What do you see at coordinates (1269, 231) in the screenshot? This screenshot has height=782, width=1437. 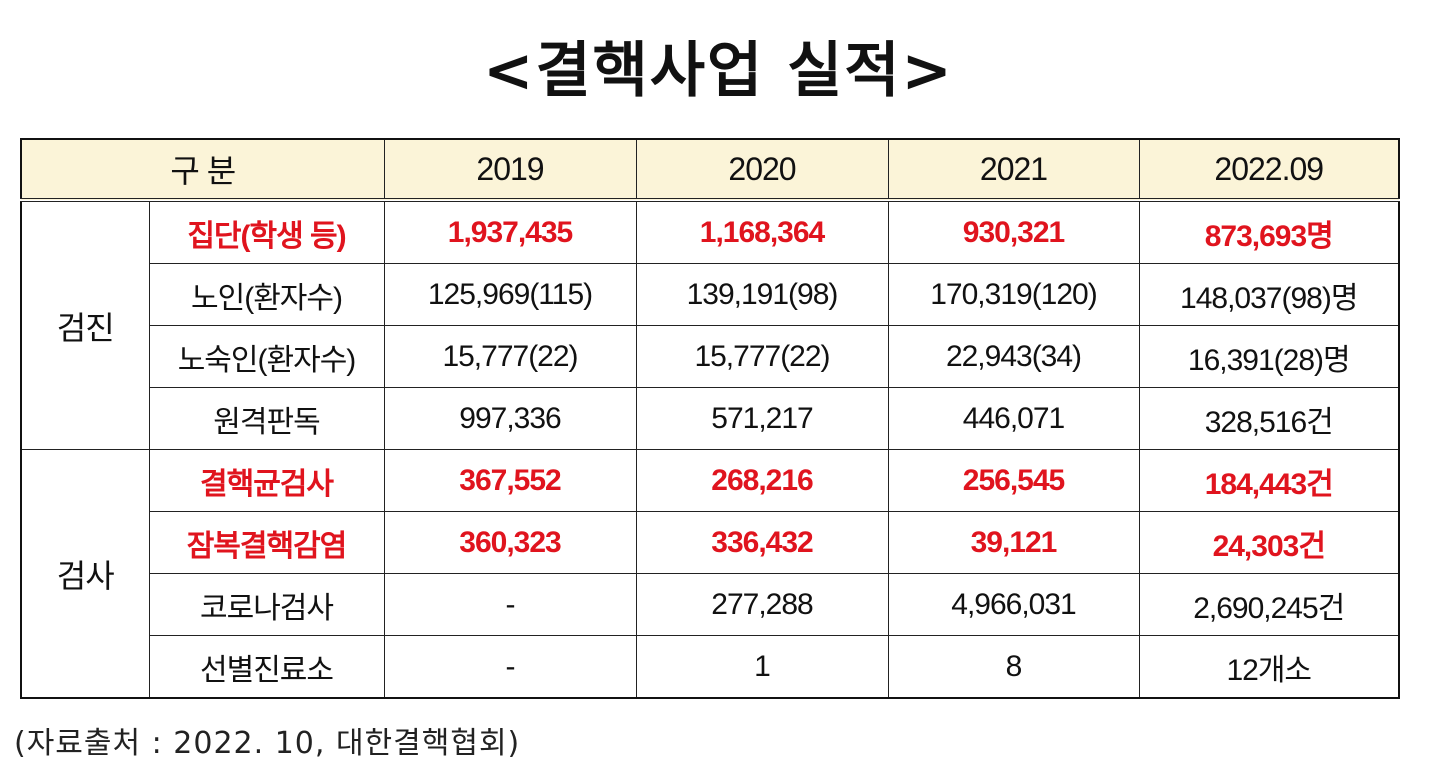 I see `value-cell: 873,693명` at bounding box center [1269, 231].